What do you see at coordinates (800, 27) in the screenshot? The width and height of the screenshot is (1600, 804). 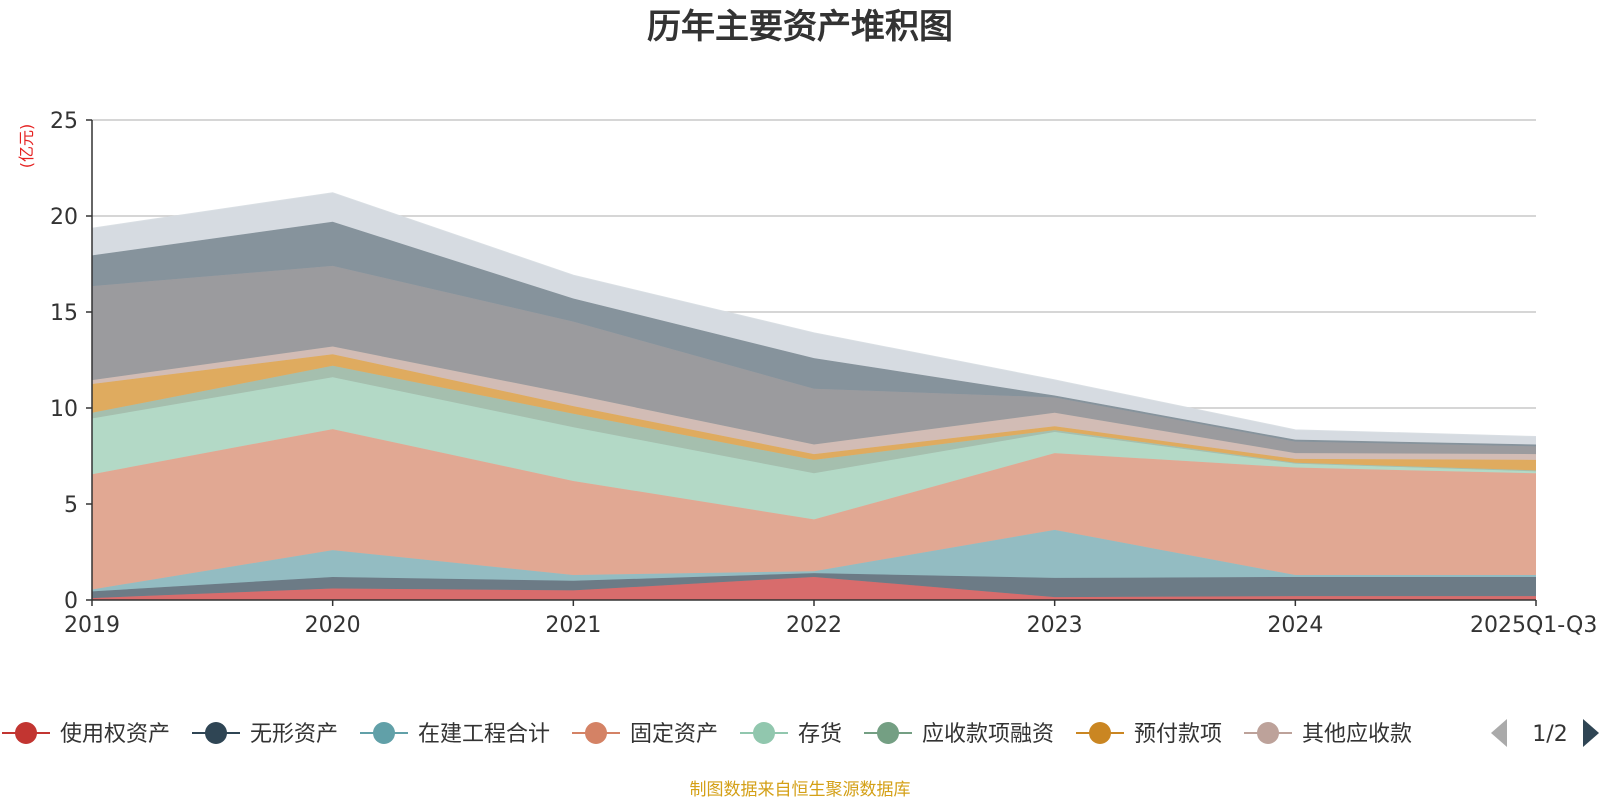 I see `chart-title: 历年主要资产堆积图` at bounding box center [800, 27].